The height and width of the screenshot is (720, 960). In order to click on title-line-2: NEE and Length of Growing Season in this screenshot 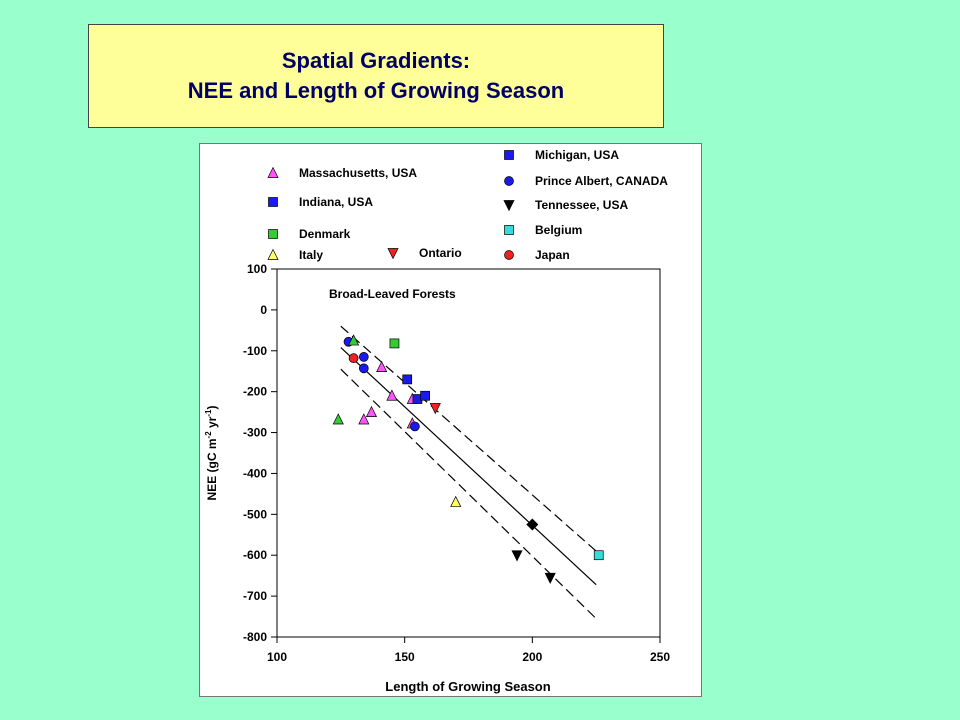, I will do `click(376, 90)`.